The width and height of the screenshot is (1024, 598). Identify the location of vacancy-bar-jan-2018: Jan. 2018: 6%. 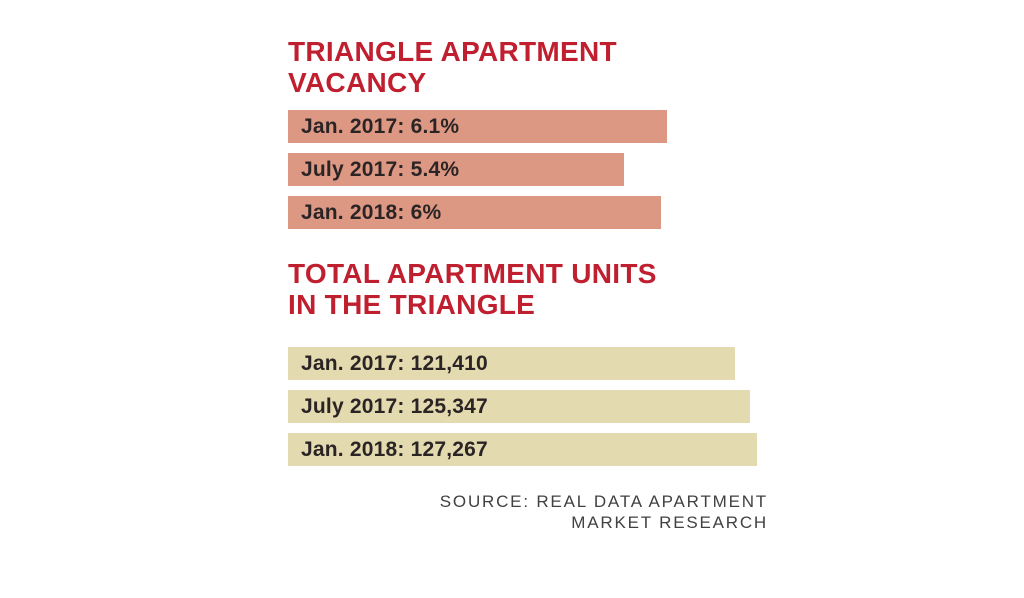
(474, 212).